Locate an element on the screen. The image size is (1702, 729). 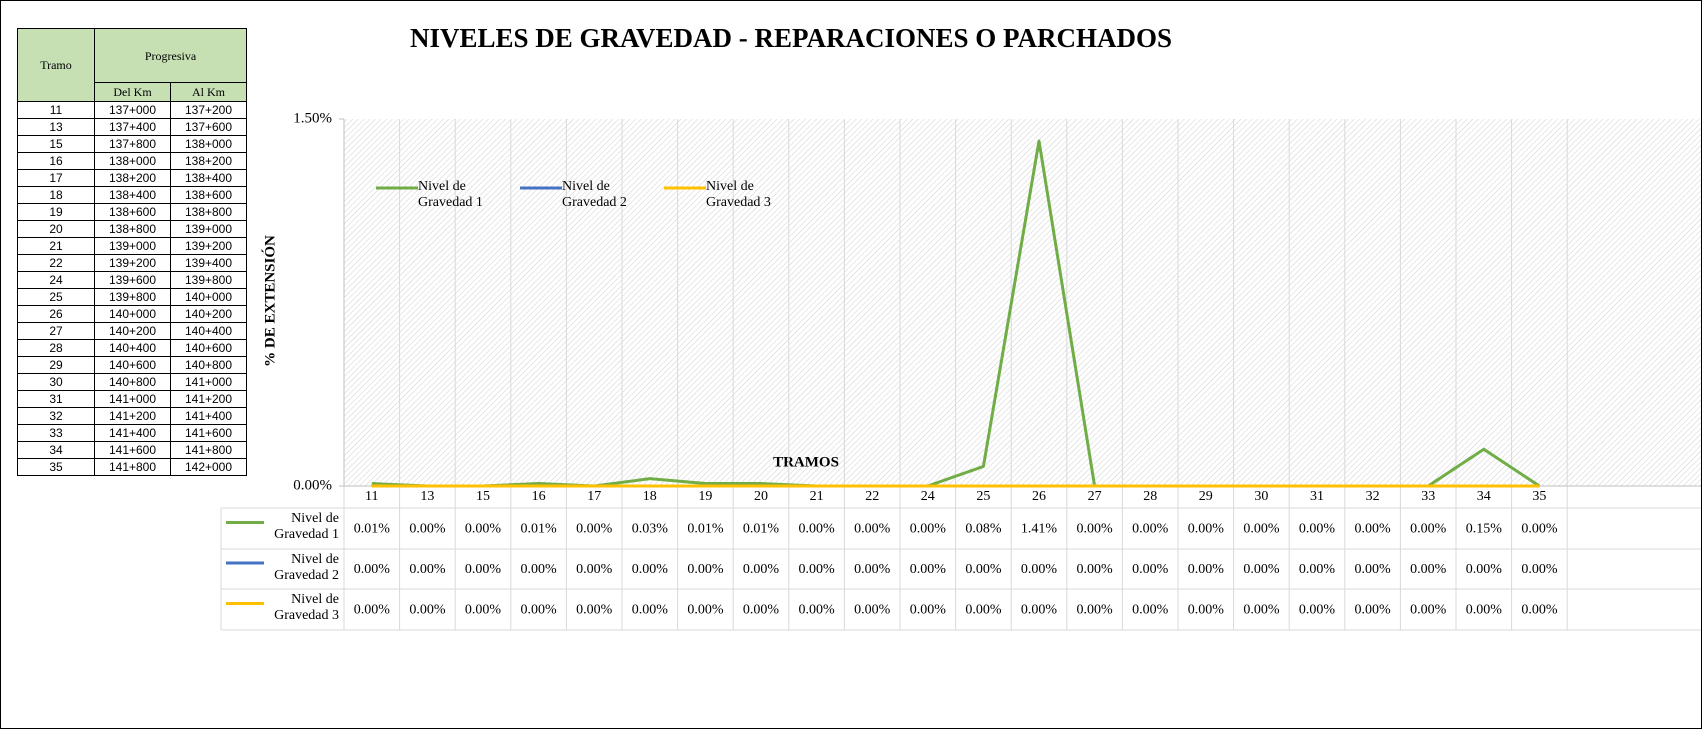
table-row: 19 138+600 138+800 is located at coordinates (132, 212).